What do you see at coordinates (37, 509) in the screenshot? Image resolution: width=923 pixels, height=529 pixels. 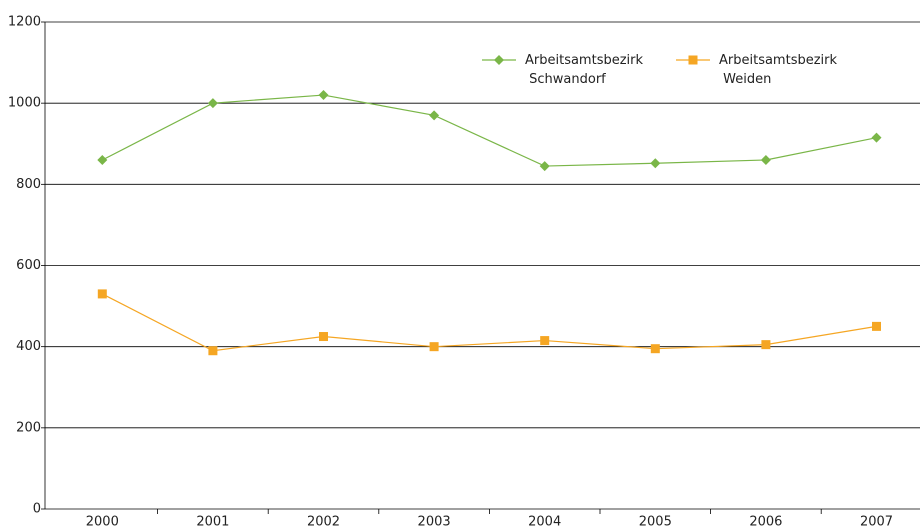 I see `y-tick-label: 0` at bounding box center [37, 509].